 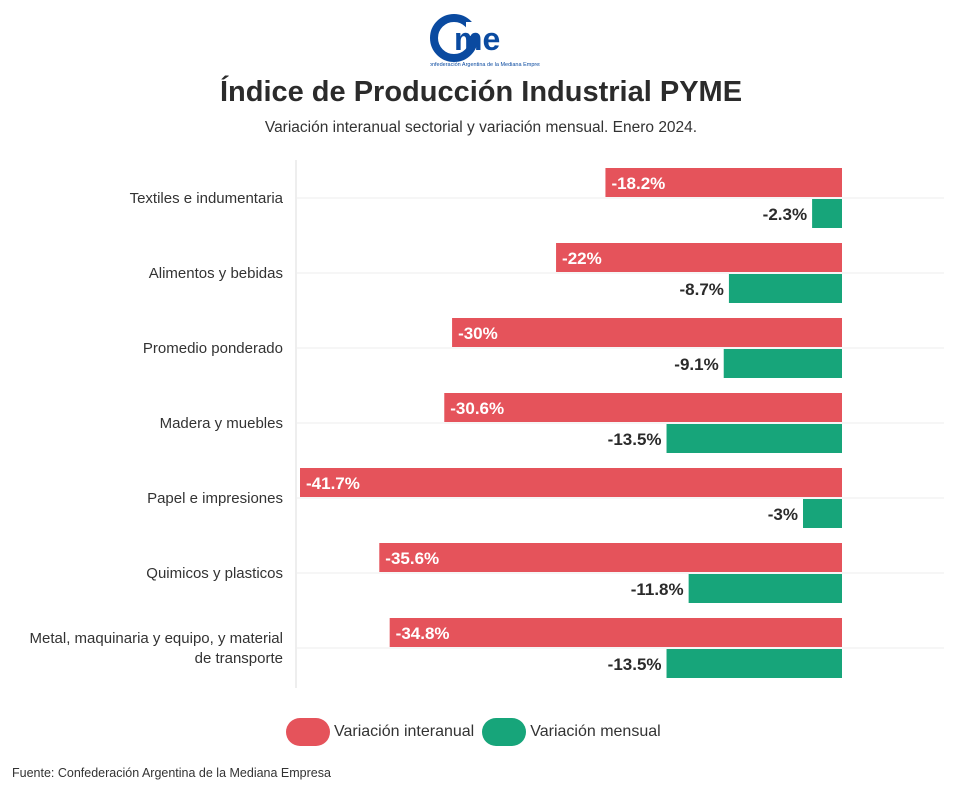 I want to click on svg-text: me, so click(x=477, y=39).